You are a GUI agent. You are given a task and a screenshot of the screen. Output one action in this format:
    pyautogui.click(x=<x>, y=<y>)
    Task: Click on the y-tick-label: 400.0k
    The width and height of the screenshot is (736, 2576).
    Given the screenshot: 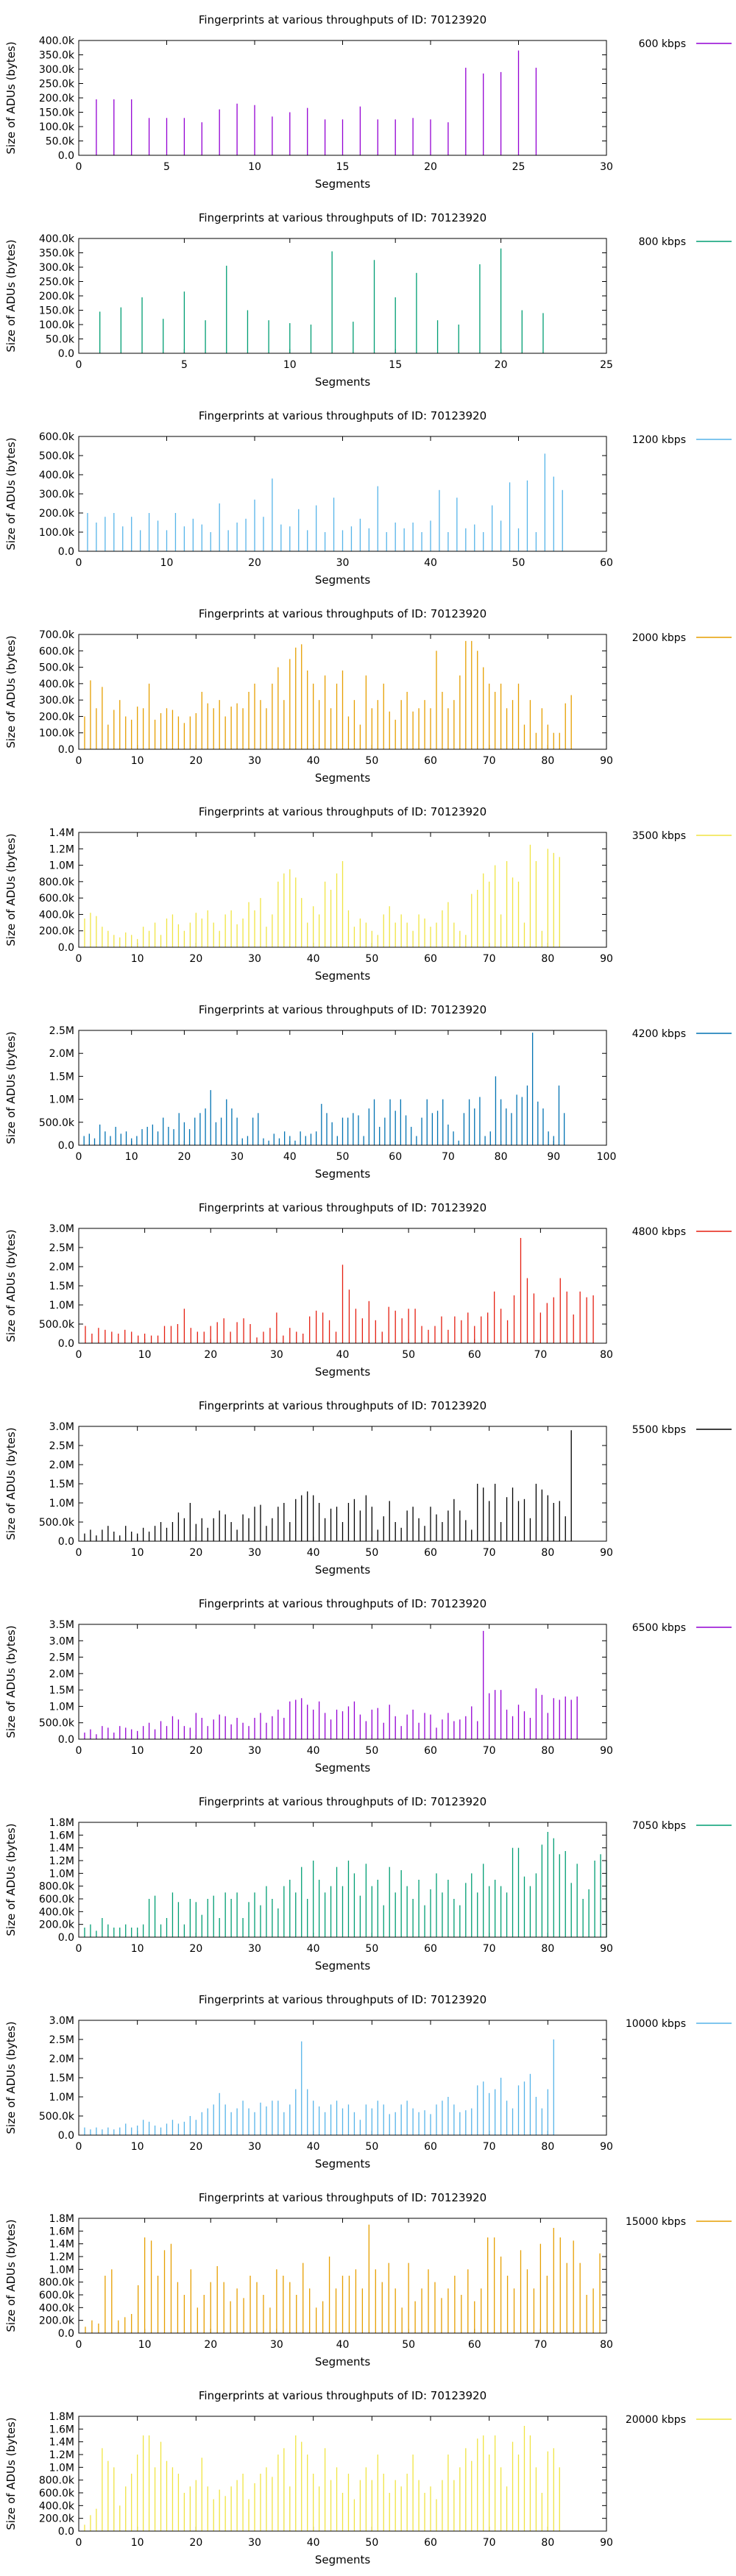 What is the action you would take?
    pyautogui.click(x=57, y=2506)
    